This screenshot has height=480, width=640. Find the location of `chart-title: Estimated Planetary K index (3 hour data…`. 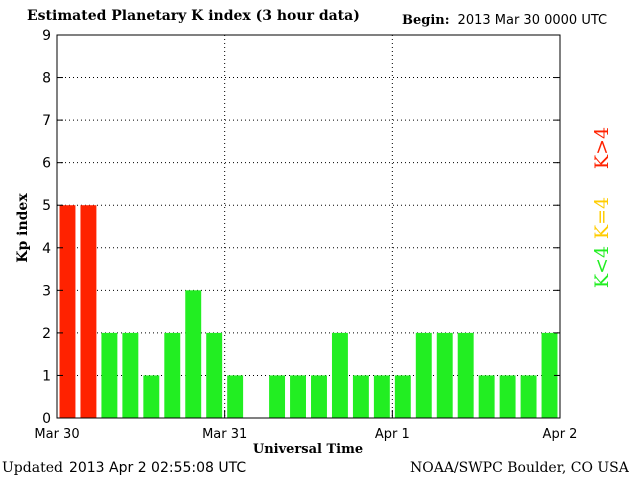

chart-title: Estimated Planetary K index (3 hour data… is located at coordinates (193, 16).